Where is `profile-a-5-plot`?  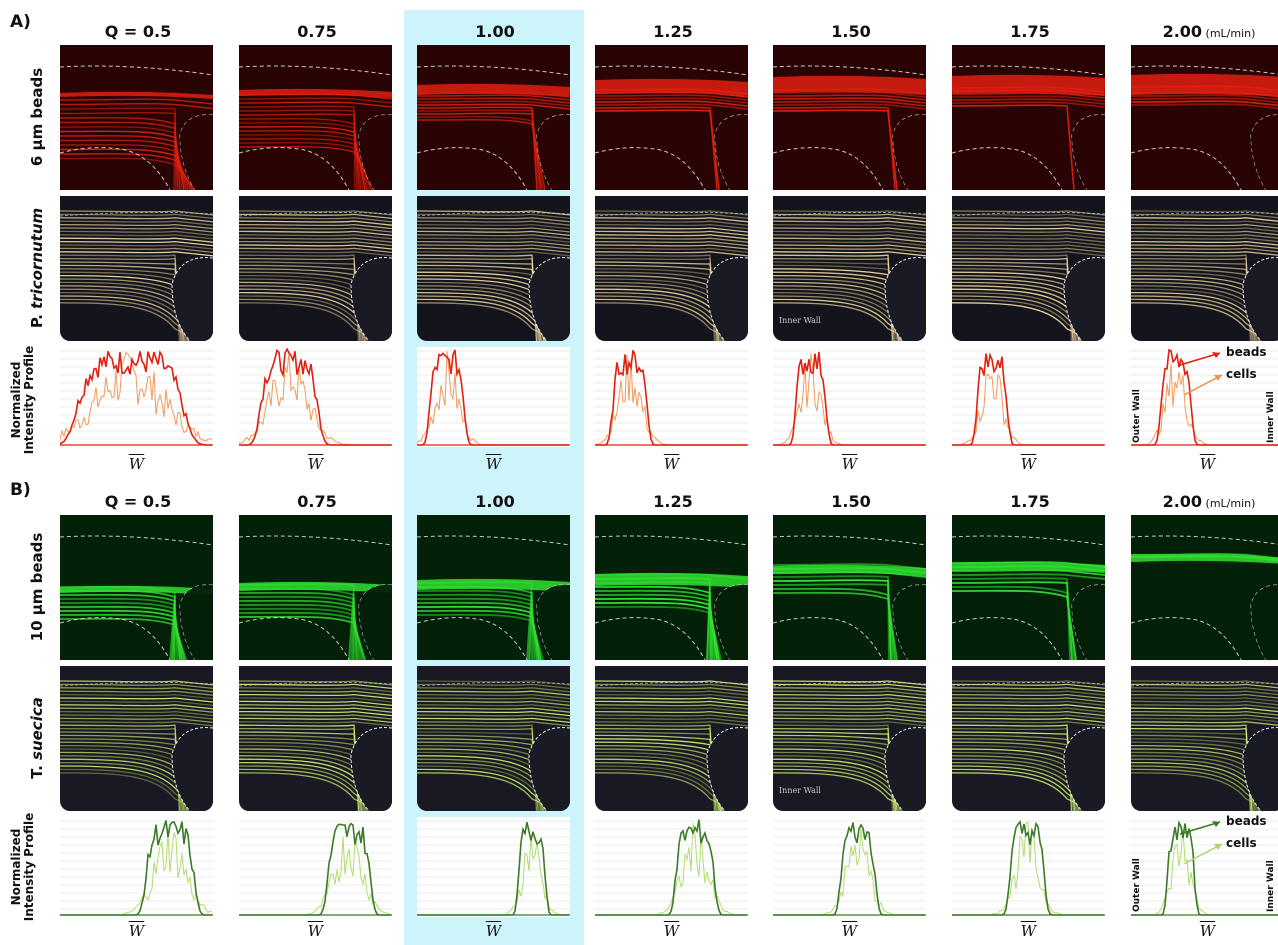 profile-a-5-plot is located at coordinates (1028, 398).